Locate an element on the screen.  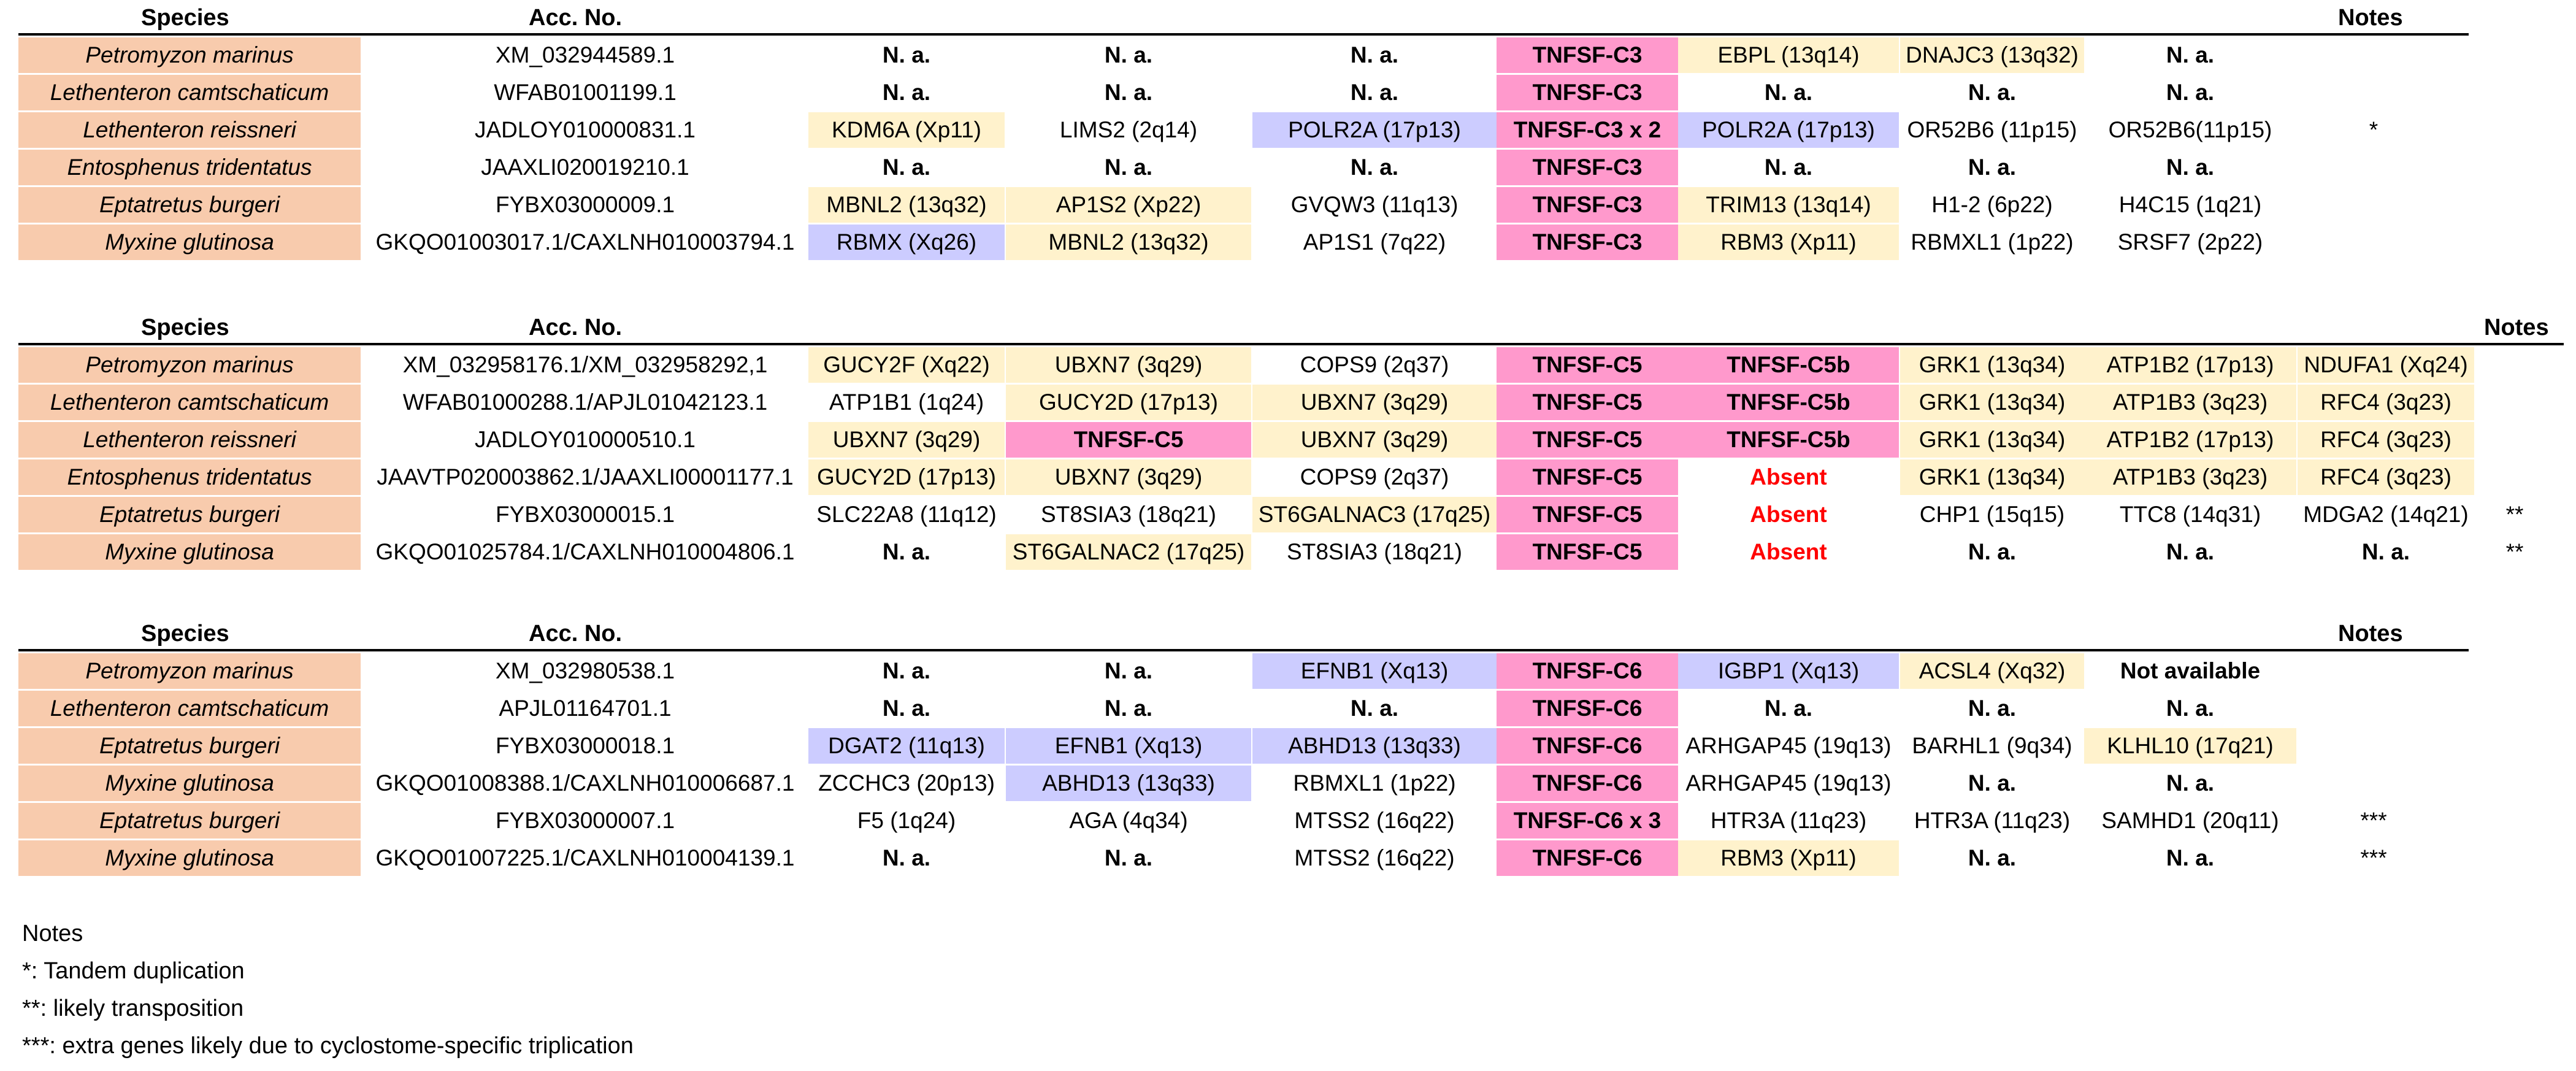
accession-cell: XM_032980538.1 is located at coordinates (585, 671).